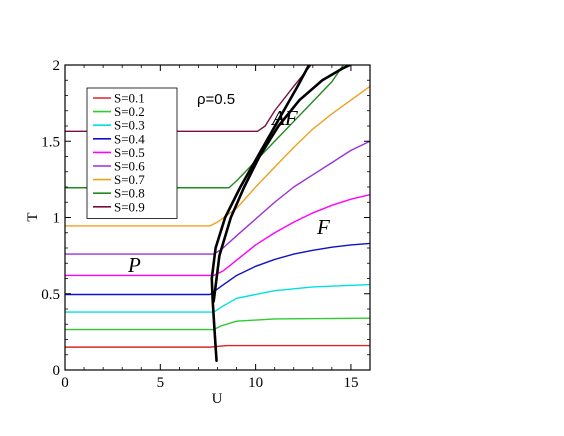  I want to click on x-tick-label: 10, so click(255, 383).